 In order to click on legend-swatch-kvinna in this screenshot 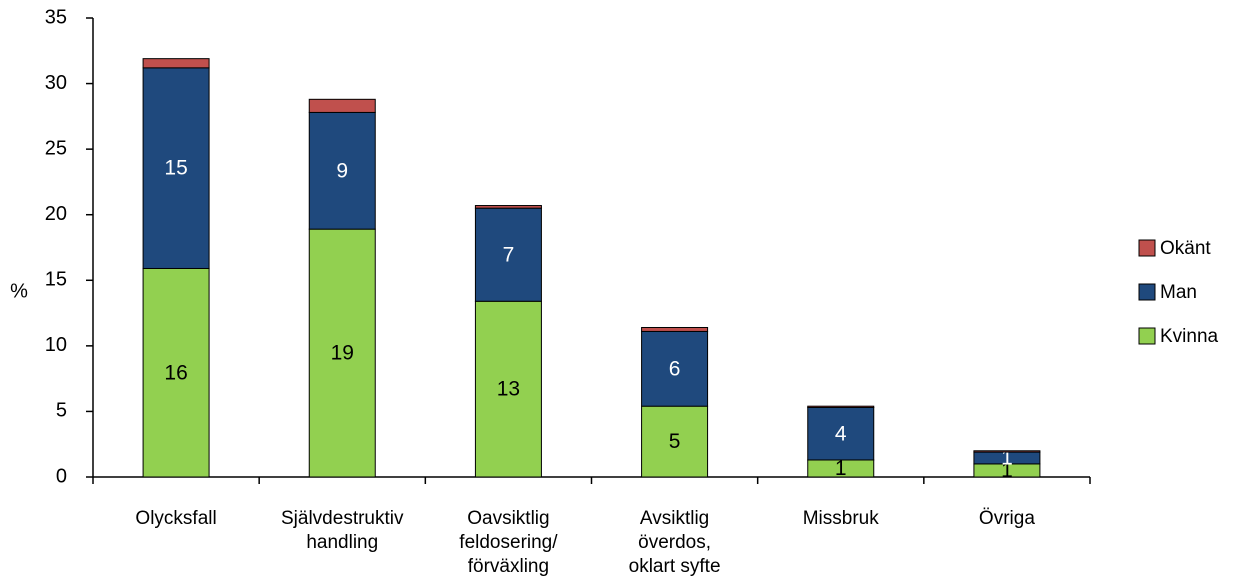, I will do `click(1147, 336)`.